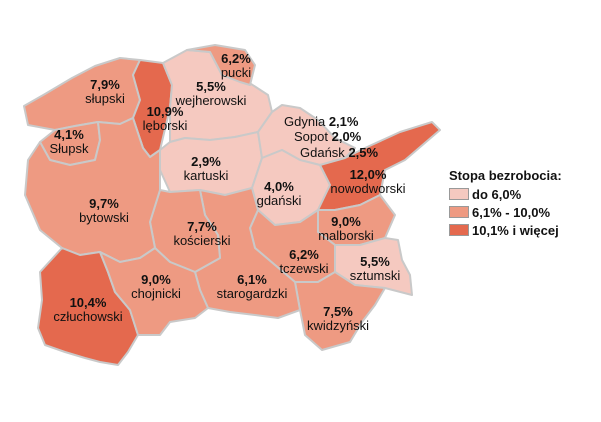  What do you see at coordinates (505, 175) in the screenshot?
I see `legend-title: Stopa bezrobocia:` at bounding box center [505, 175].